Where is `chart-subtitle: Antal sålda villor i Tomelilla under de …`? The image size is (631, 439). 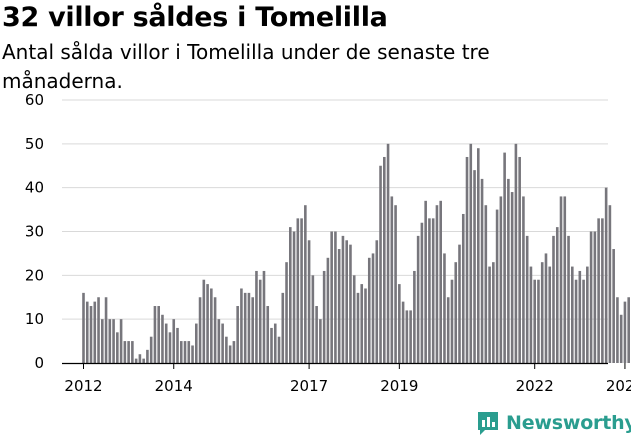
chart-subtitle: Antal sålda villor i Tomelilla under de … is located at coordinates (246, 66).